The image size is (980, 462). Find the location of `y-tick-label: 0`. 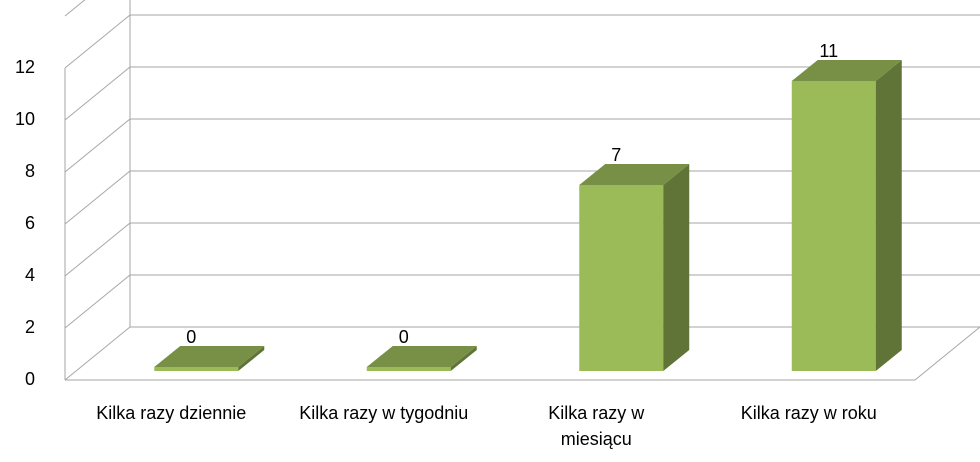

y-tick-label: 0 is located at coordinates (30, 379).